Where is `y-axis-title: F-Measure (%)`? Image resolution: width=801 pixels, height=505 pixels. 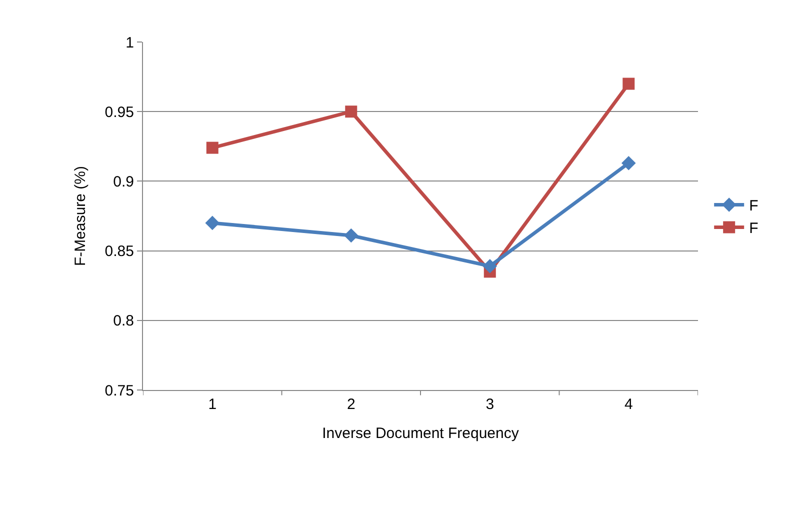 y-axis-title: F-Measure (%) is located at coordinates (81, 216).